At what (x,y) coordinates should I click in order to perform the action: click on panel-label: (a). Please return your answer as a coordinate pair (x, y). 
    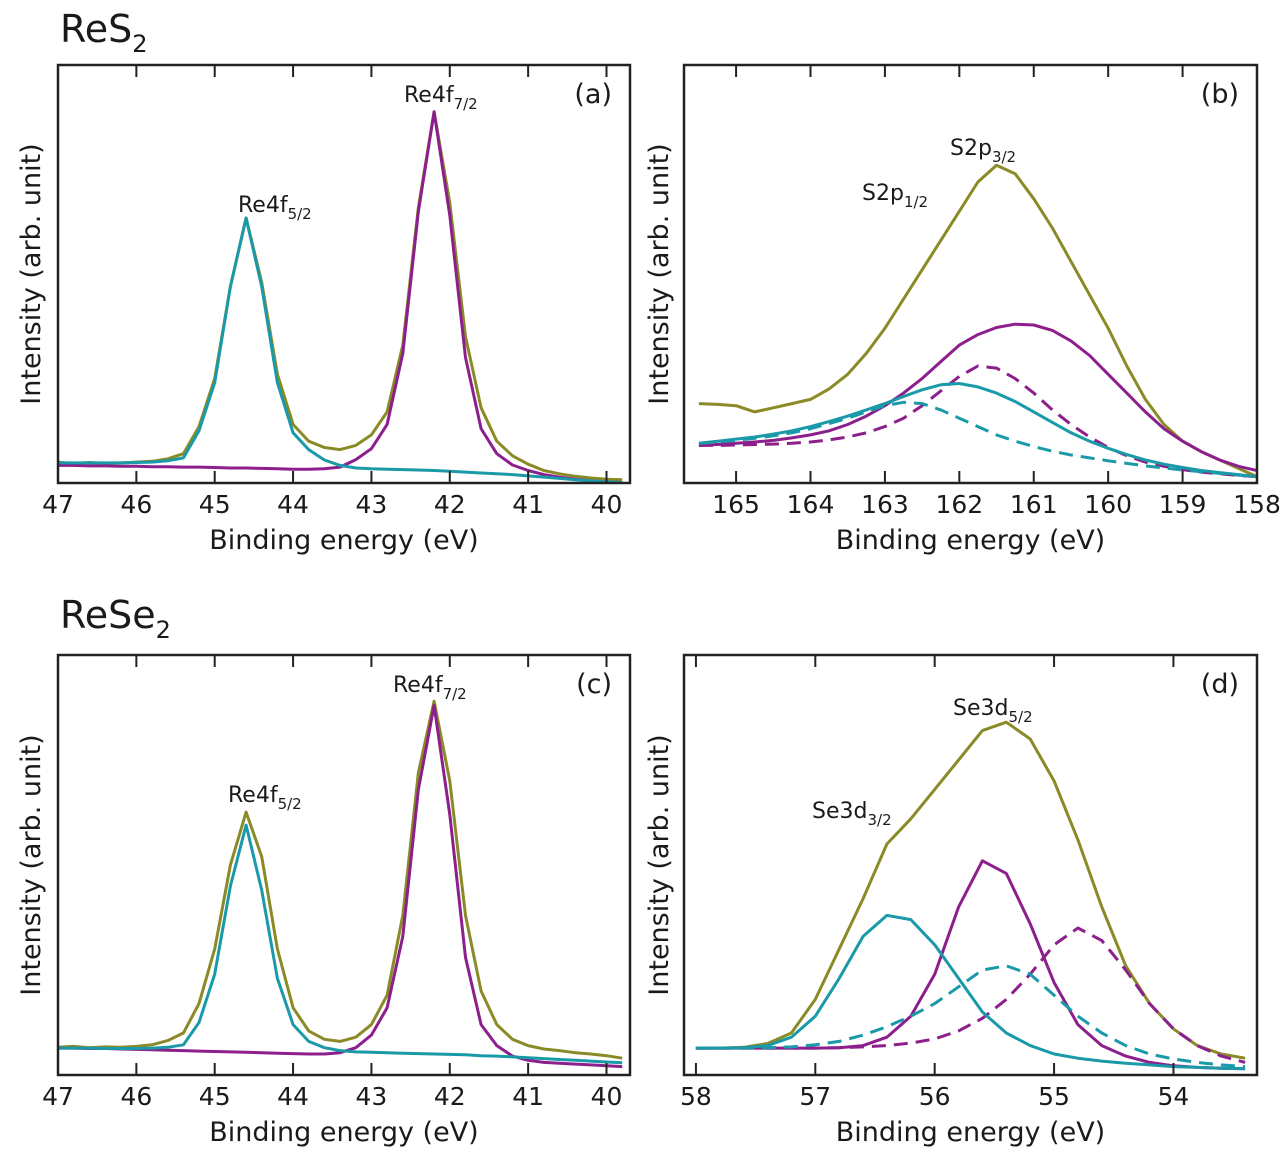
    Looking at the image, I should click on (593, 94).